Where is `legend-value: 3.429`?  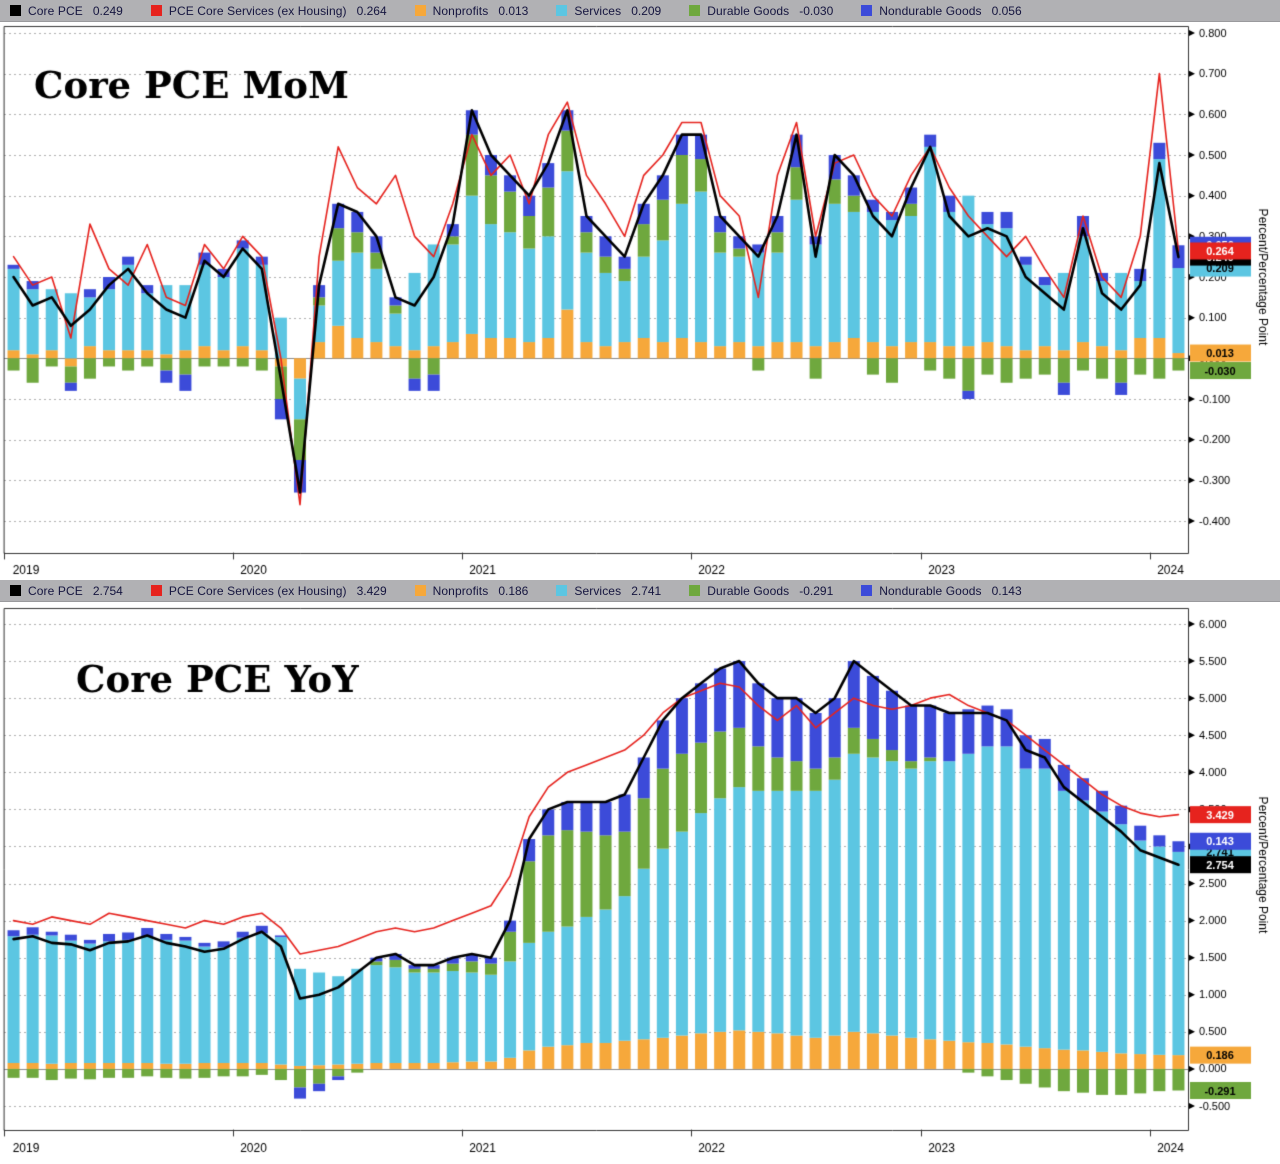
legend-value: 3.429 is located at coordinates (371, 590).